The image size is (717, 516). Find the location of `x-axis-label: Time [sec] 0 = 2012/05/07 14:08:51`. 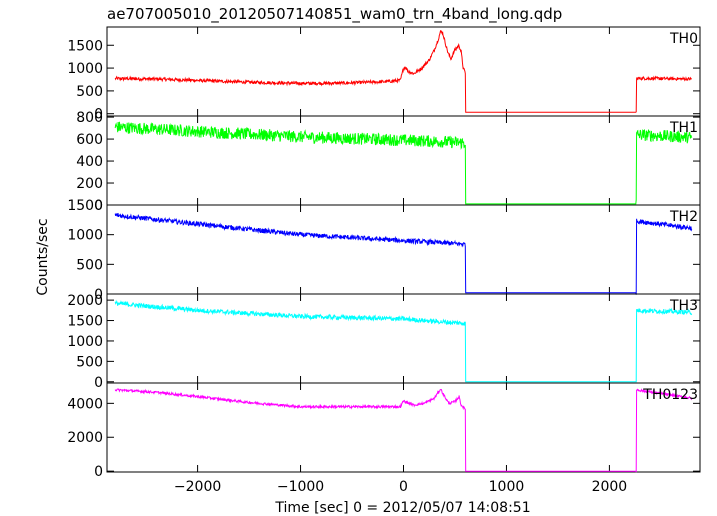

x-axis-label: Time [sec] 0 = 2012/05/07 14:08:51 is located at coordinates (402, 508).